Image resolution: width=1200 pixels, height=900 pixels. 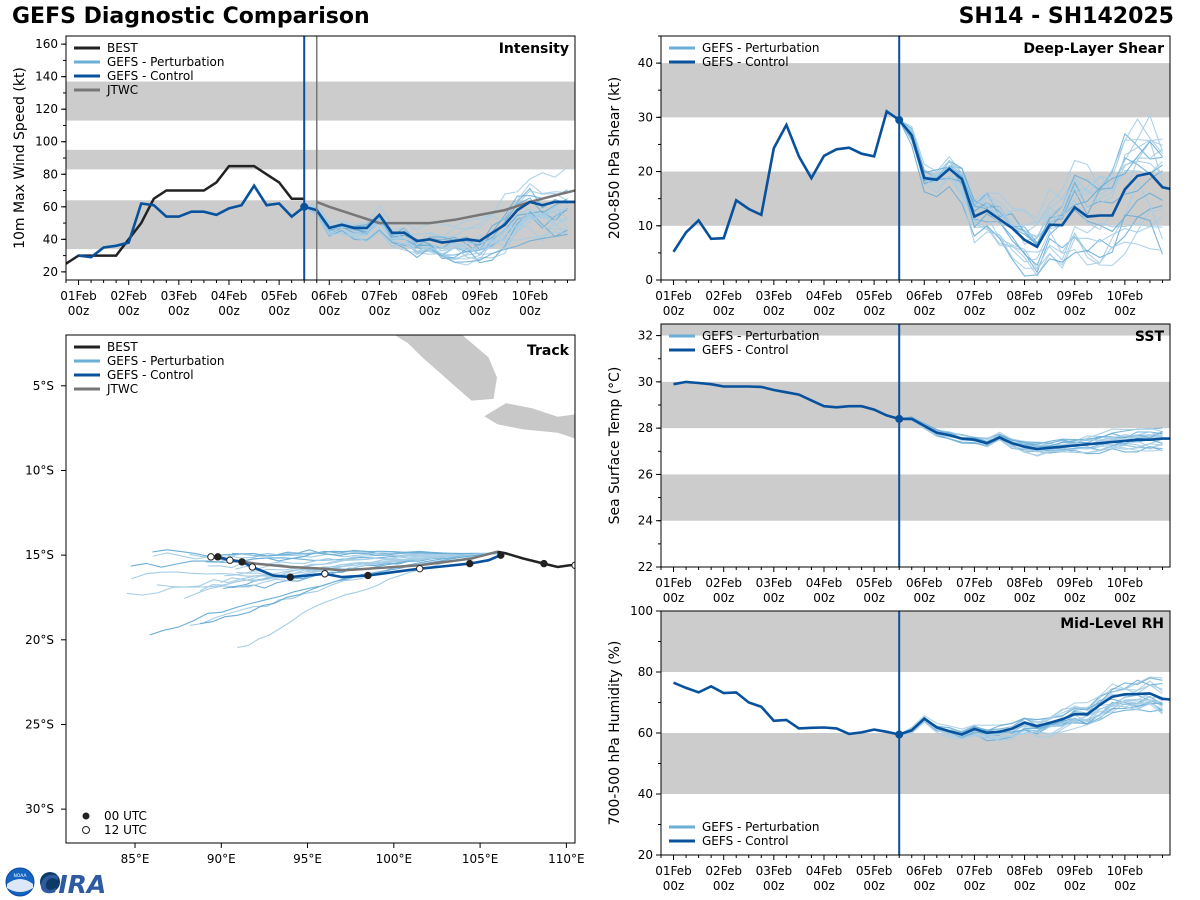 I want to click on y-tick-label: 160, so click(x=46, y=44).